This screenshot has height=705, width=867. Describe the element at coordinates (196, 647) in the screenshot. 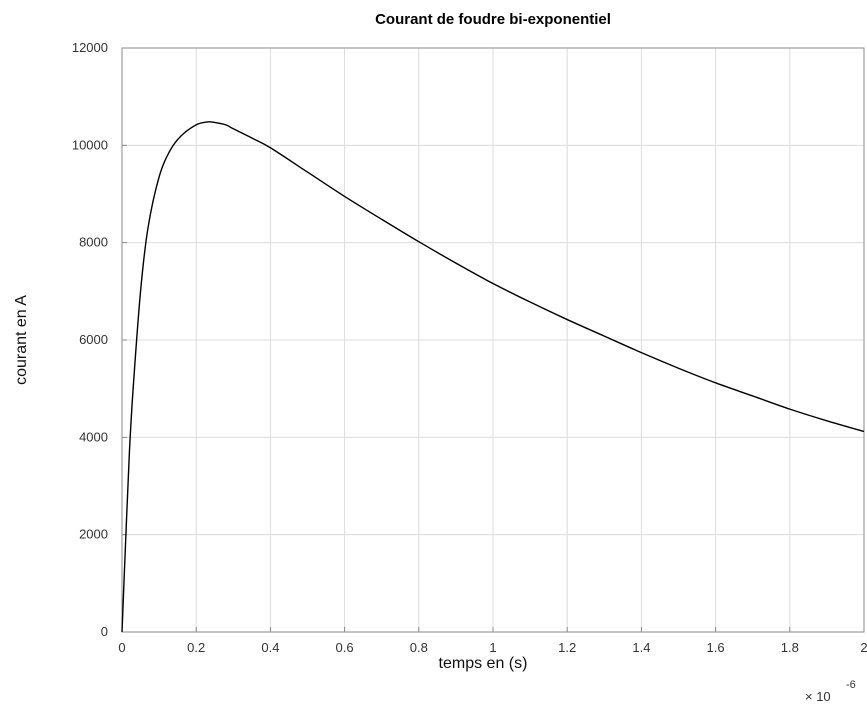

I see `x-tick-label: 0.2` at that location.